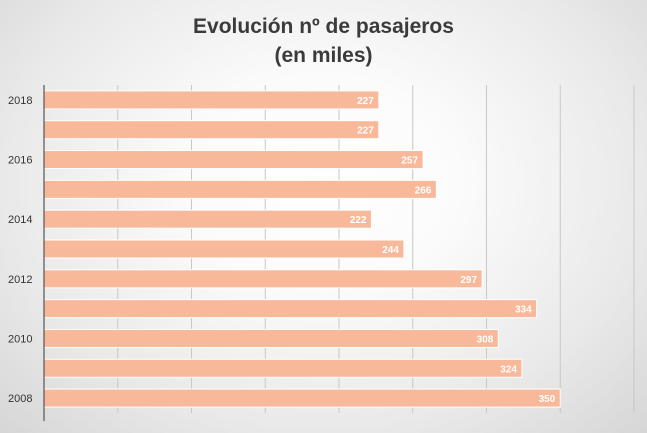 Image resolution: width=647 pixels, height=433 pixels. What do you see at coordinates (20, 280) in the screenshot?
I see `y-tick-label: 2012` at bounding box center [20, 280].